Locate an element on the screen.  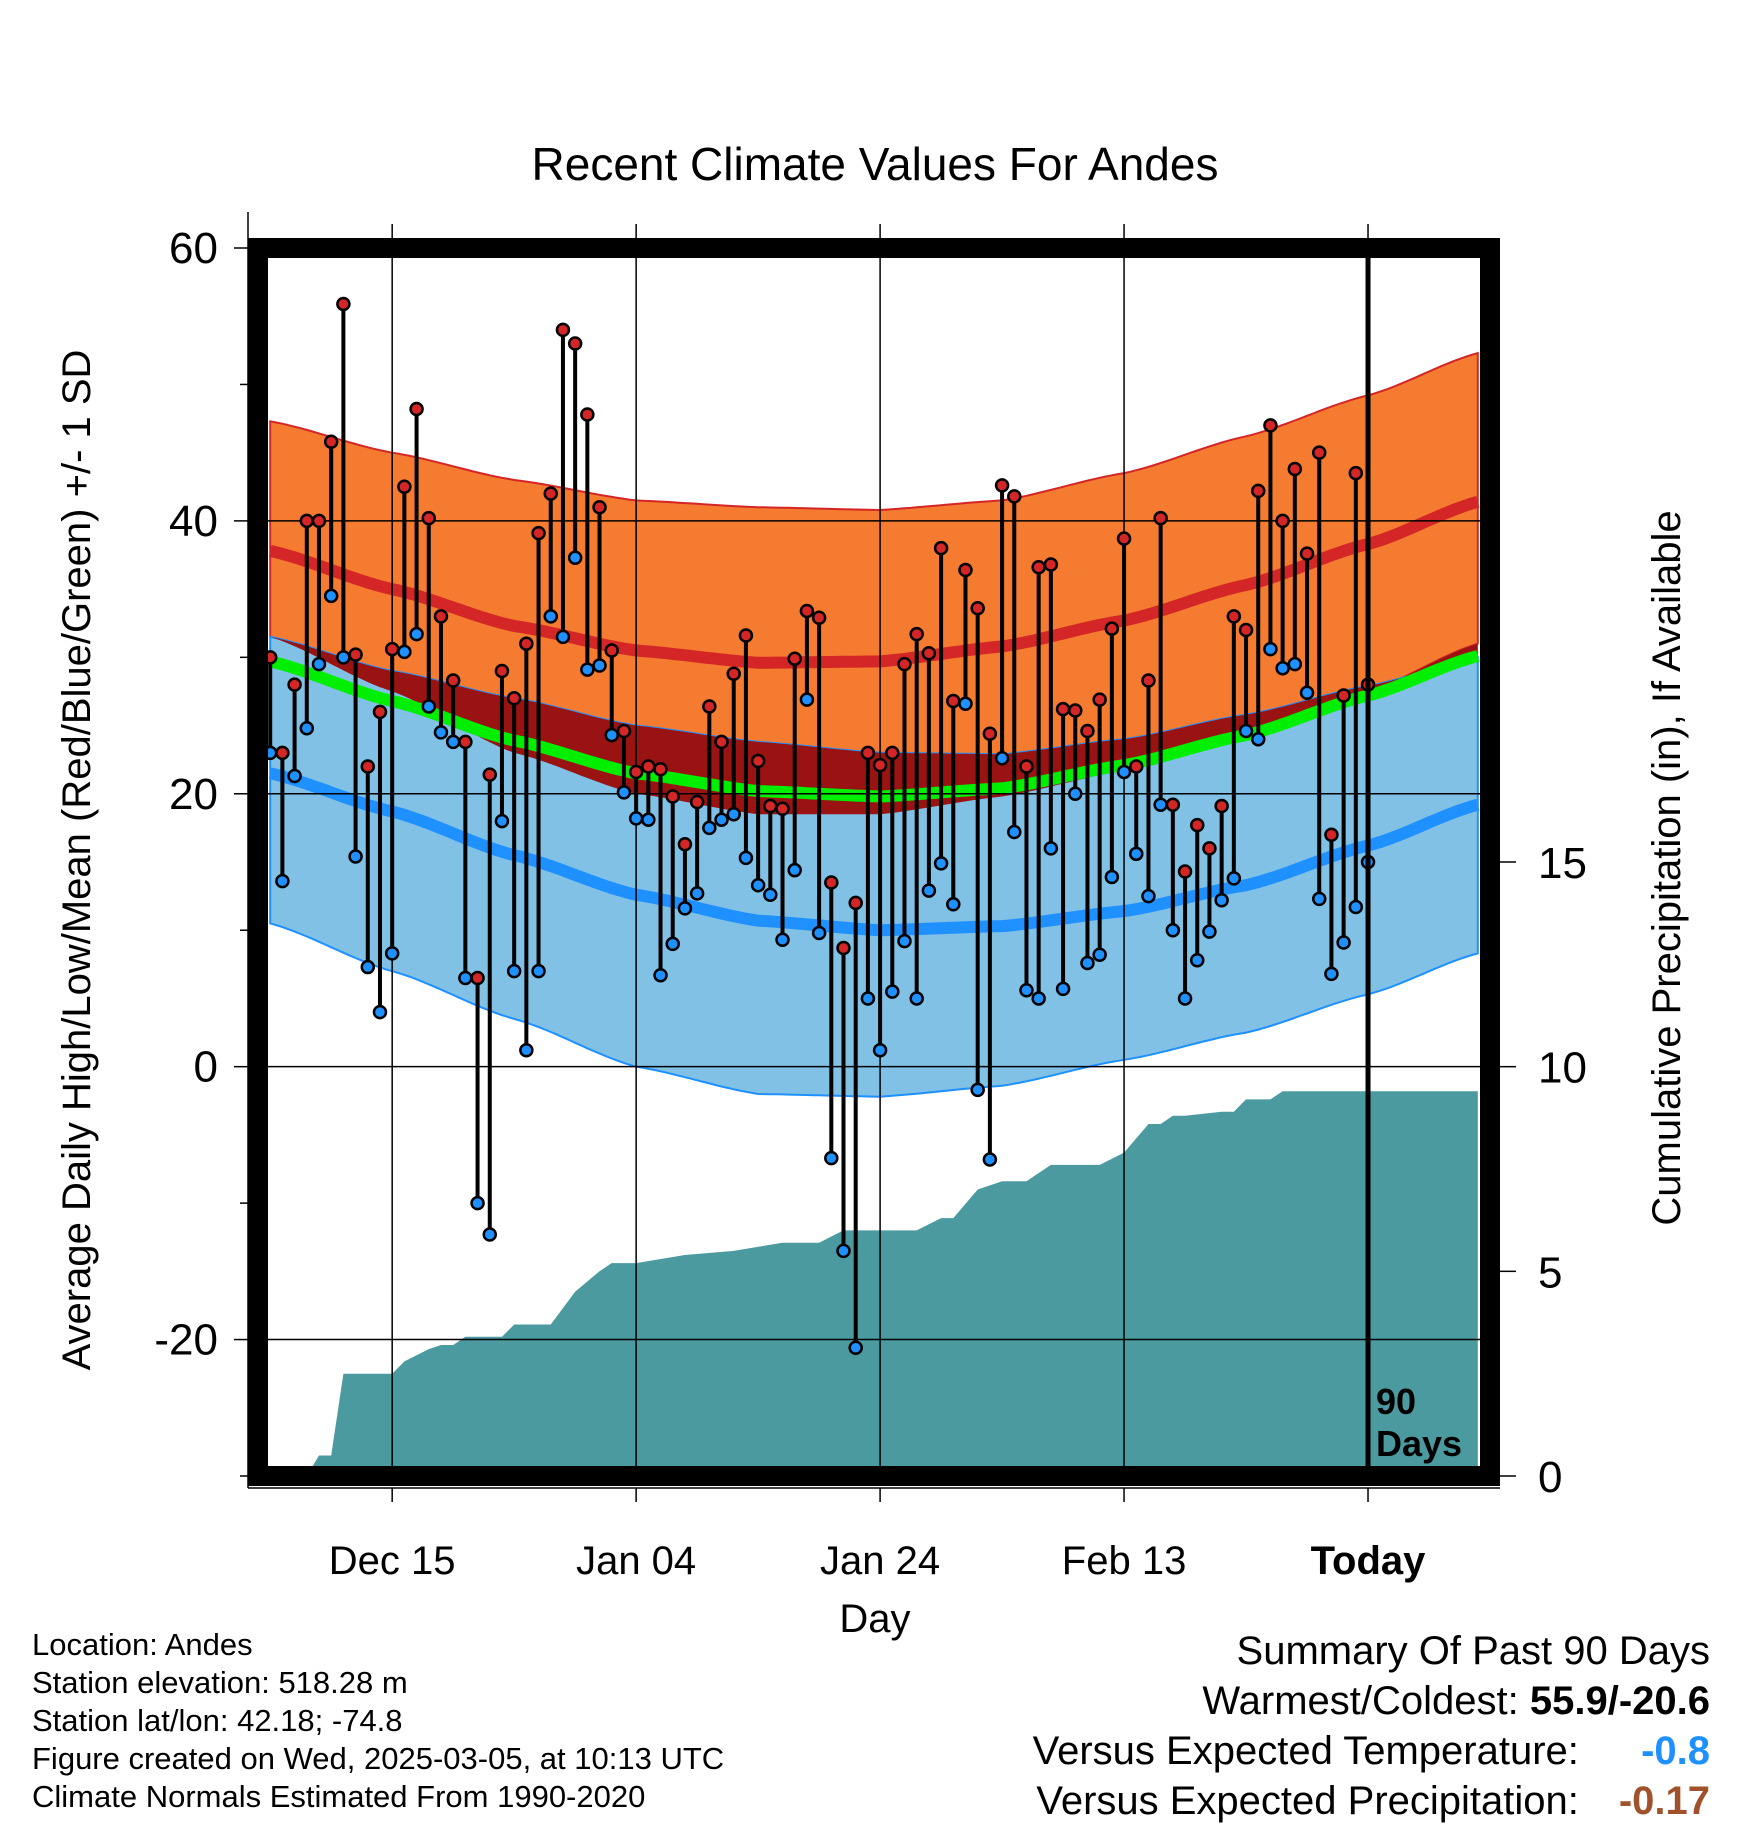
x-tick-label: Jan 04 is located at coordinates (636, 1561).